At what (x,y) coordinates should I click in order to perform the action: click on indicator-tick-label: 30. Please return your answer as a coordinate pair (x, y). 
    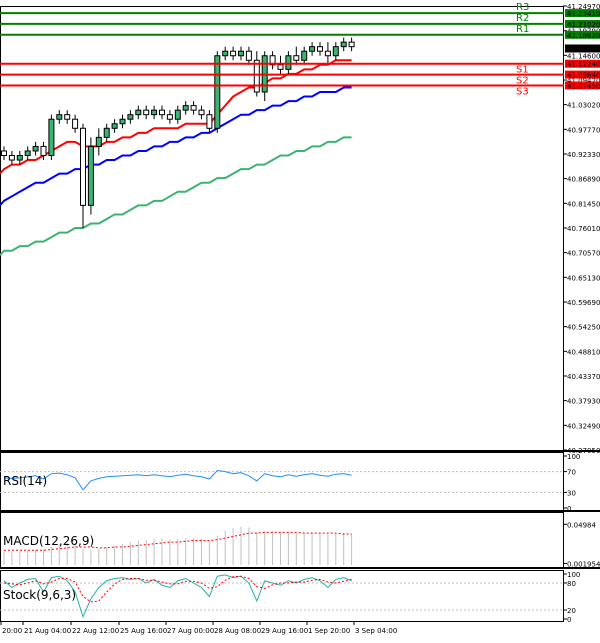
    Looking at the image, I should click on (571, 493).